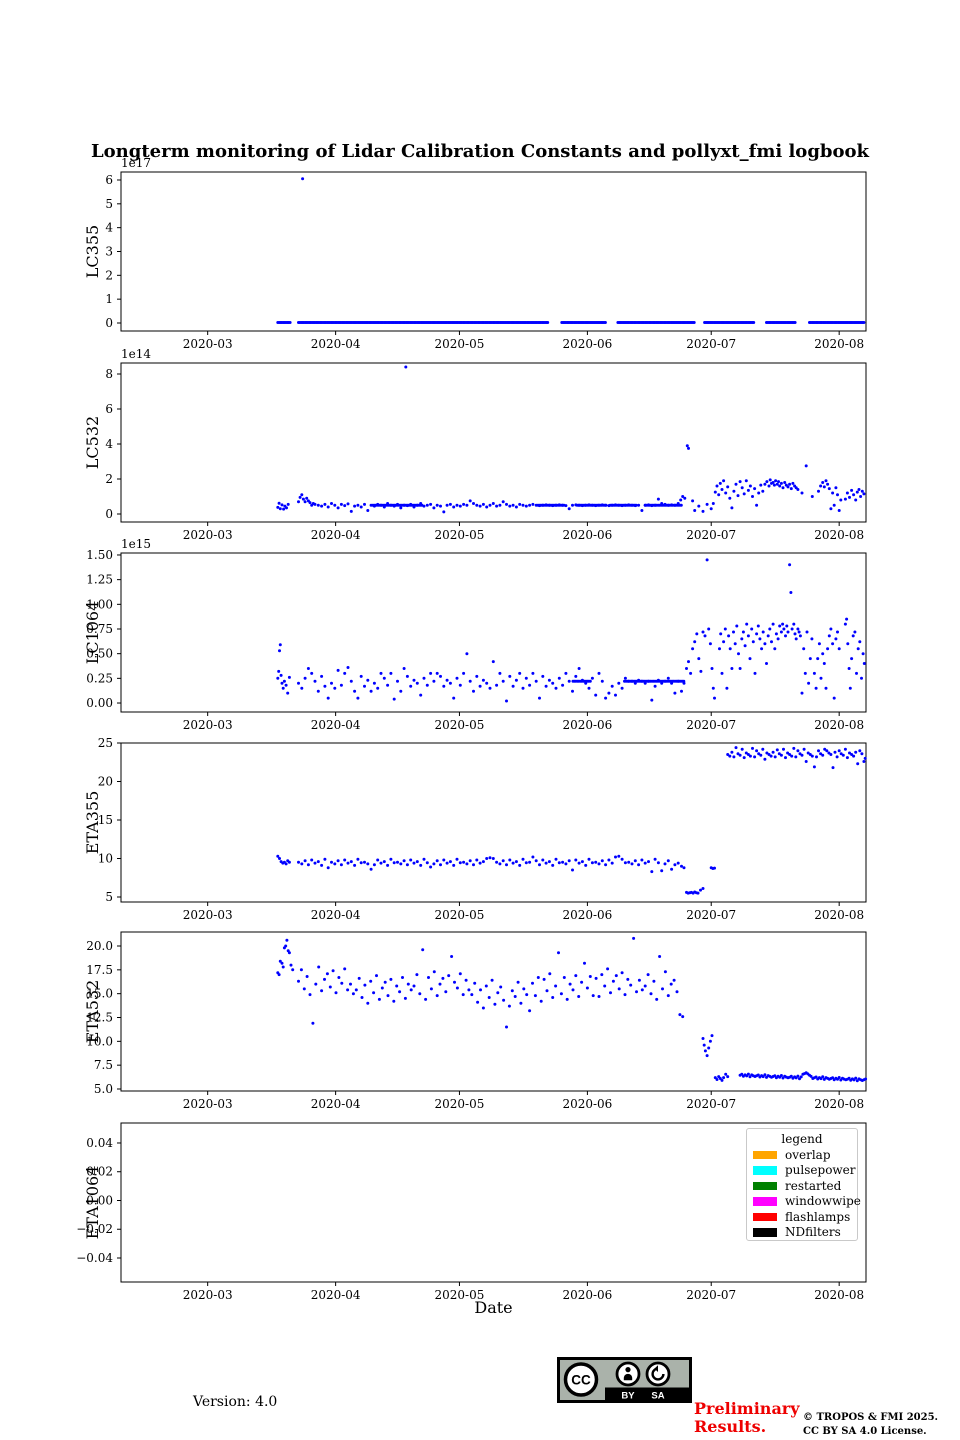 This screenshot has width=960, height=1440. Describe the element at coordinates (839, 915) in the screenshot. I see `x-tick-label: 2020-08` at that location.